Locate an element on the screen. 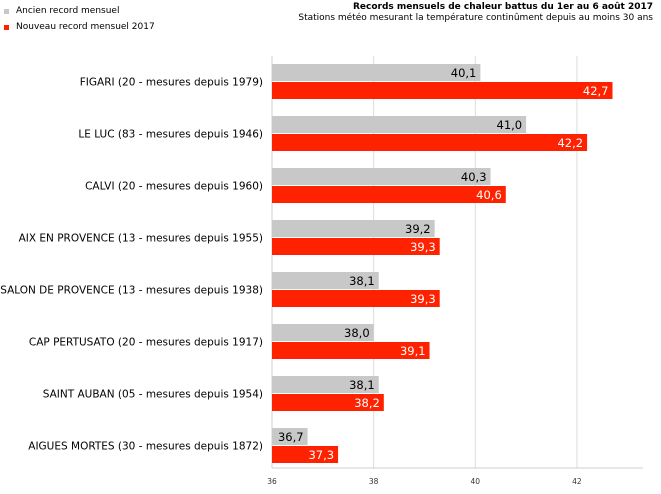 The height and width of the screenshot is (494, 661). category-label: CALVI (20 - mesures depuis 1960) is located at coordinates (174, 187).